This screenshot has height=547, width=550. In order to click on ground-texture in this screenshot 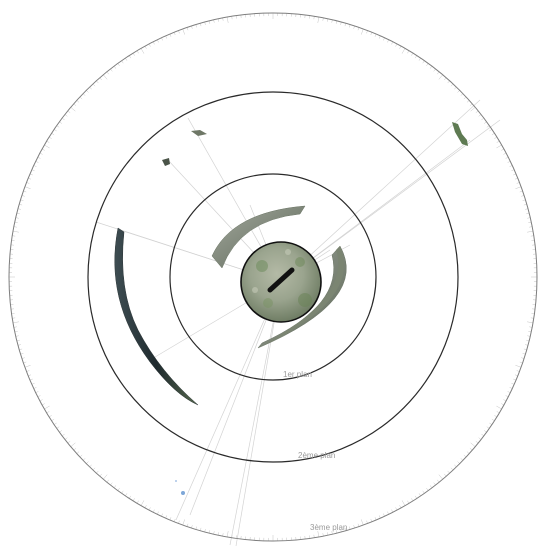, I will do `click(282, 278)`.